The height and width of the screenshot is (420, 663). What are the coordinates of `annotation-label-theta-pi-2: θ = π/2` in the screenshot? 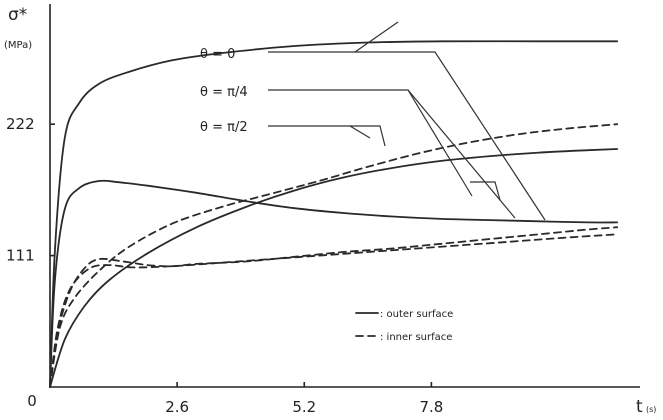 It's located at (224, 127).